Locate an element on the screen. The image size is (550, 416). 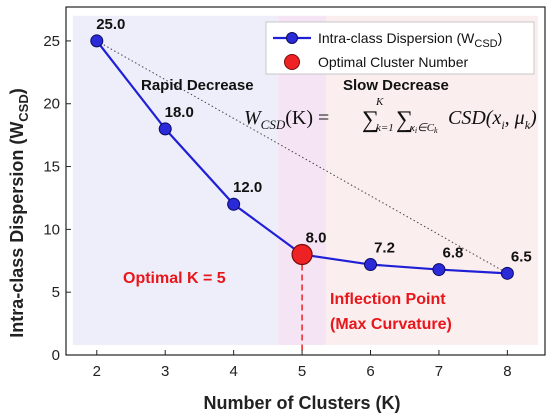
x-tick-label: 3 is located at coordinates (165, 371).